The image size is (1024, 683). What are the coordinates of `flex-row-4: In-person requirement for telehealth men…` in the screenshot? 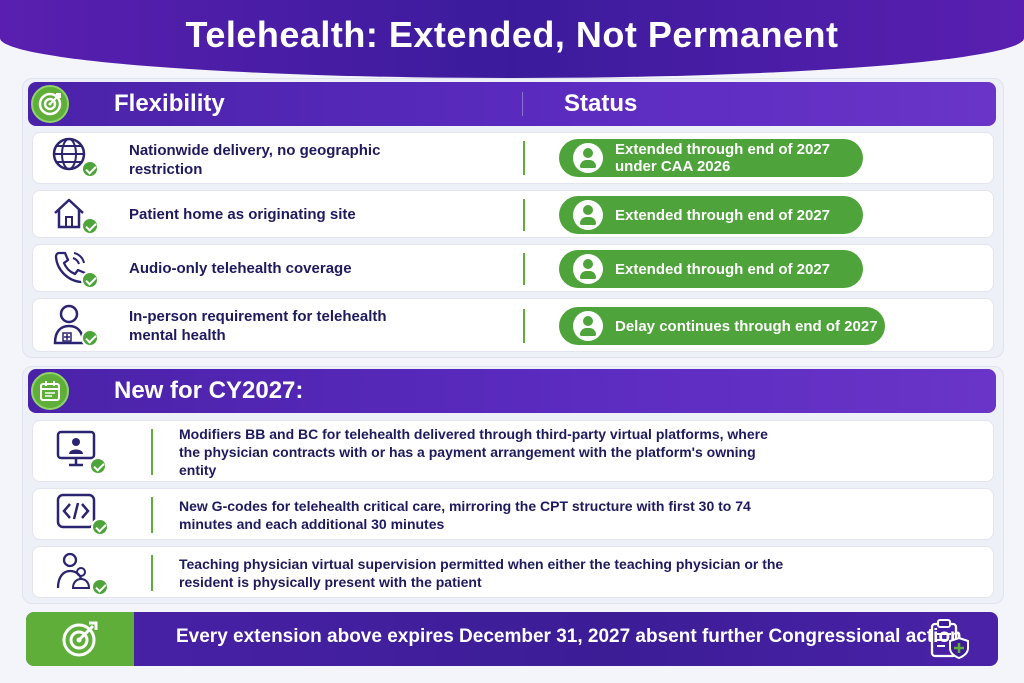 It's located at (513, 325).